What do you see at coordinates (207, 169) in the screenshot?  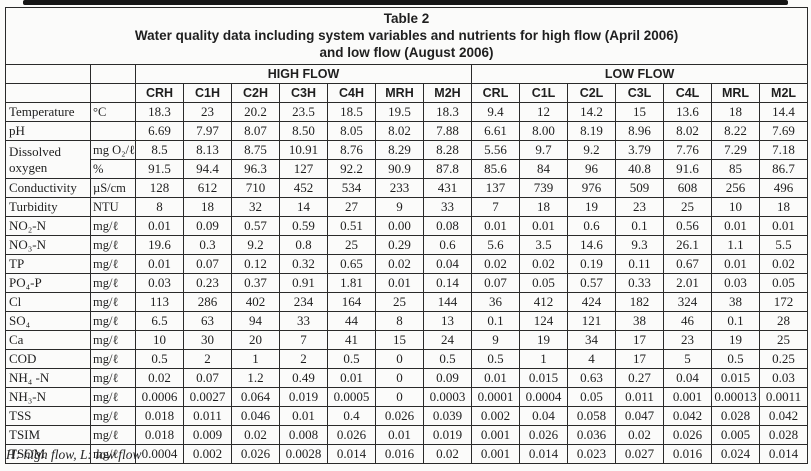 I see `value-cell: 94.4` at bounding box center [207, 169].